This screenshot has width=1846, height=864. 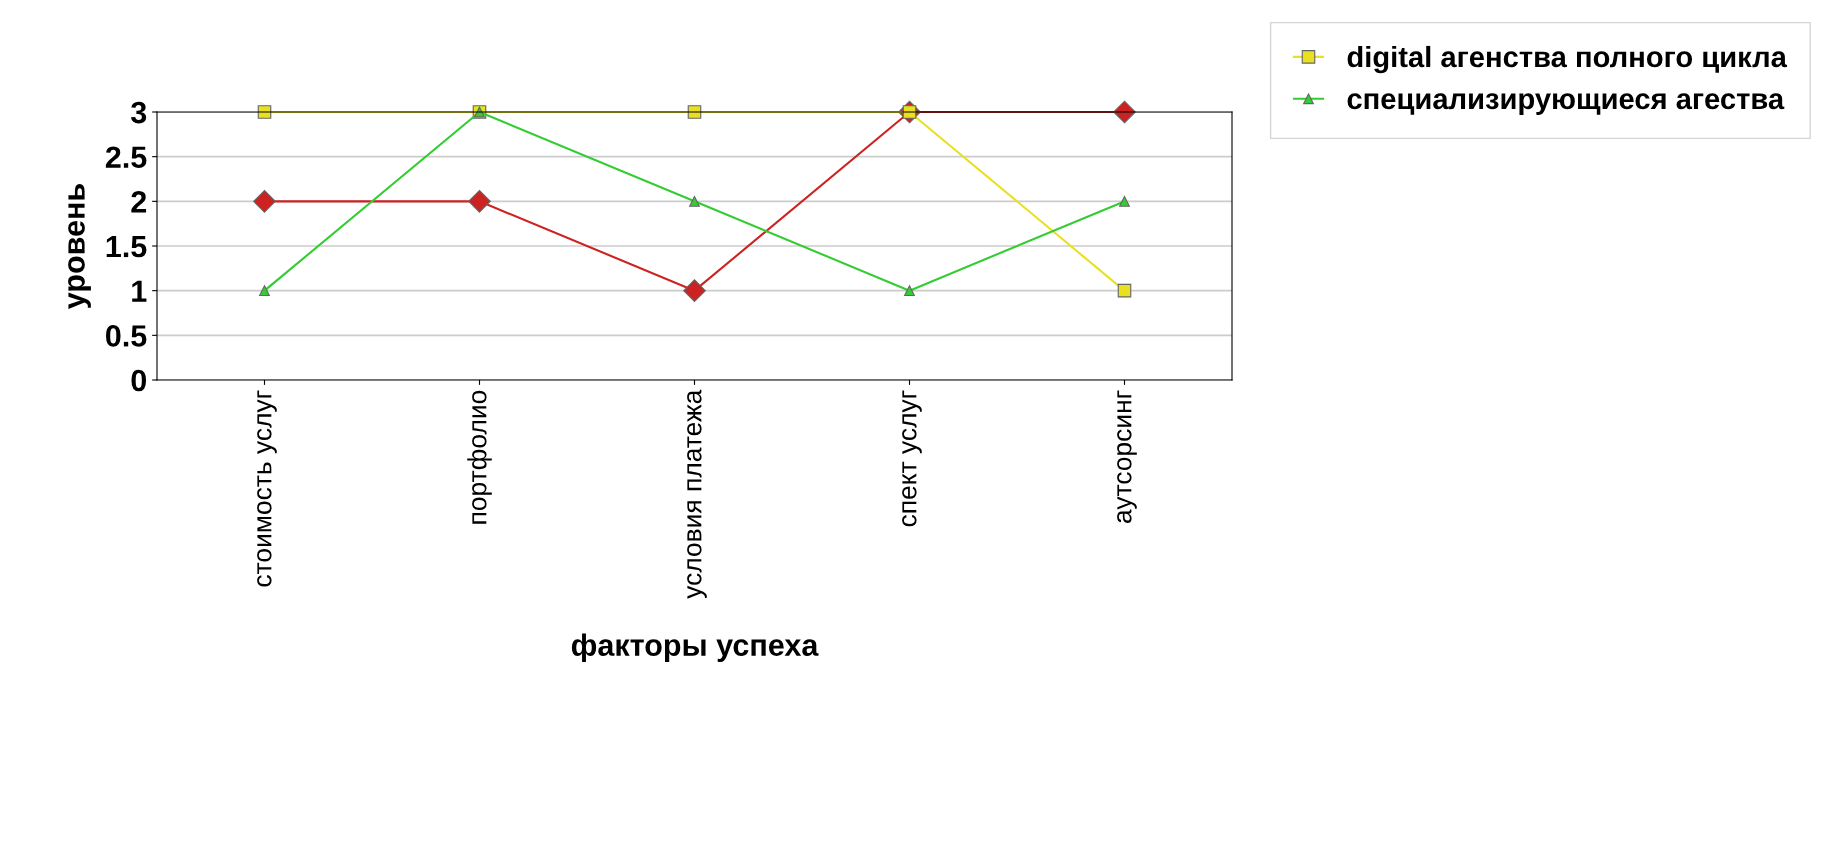 What do you see at coordinates (139, 380) in the screenshot?
I see `y-tick-label: 0` at bounding box center [139, 380].